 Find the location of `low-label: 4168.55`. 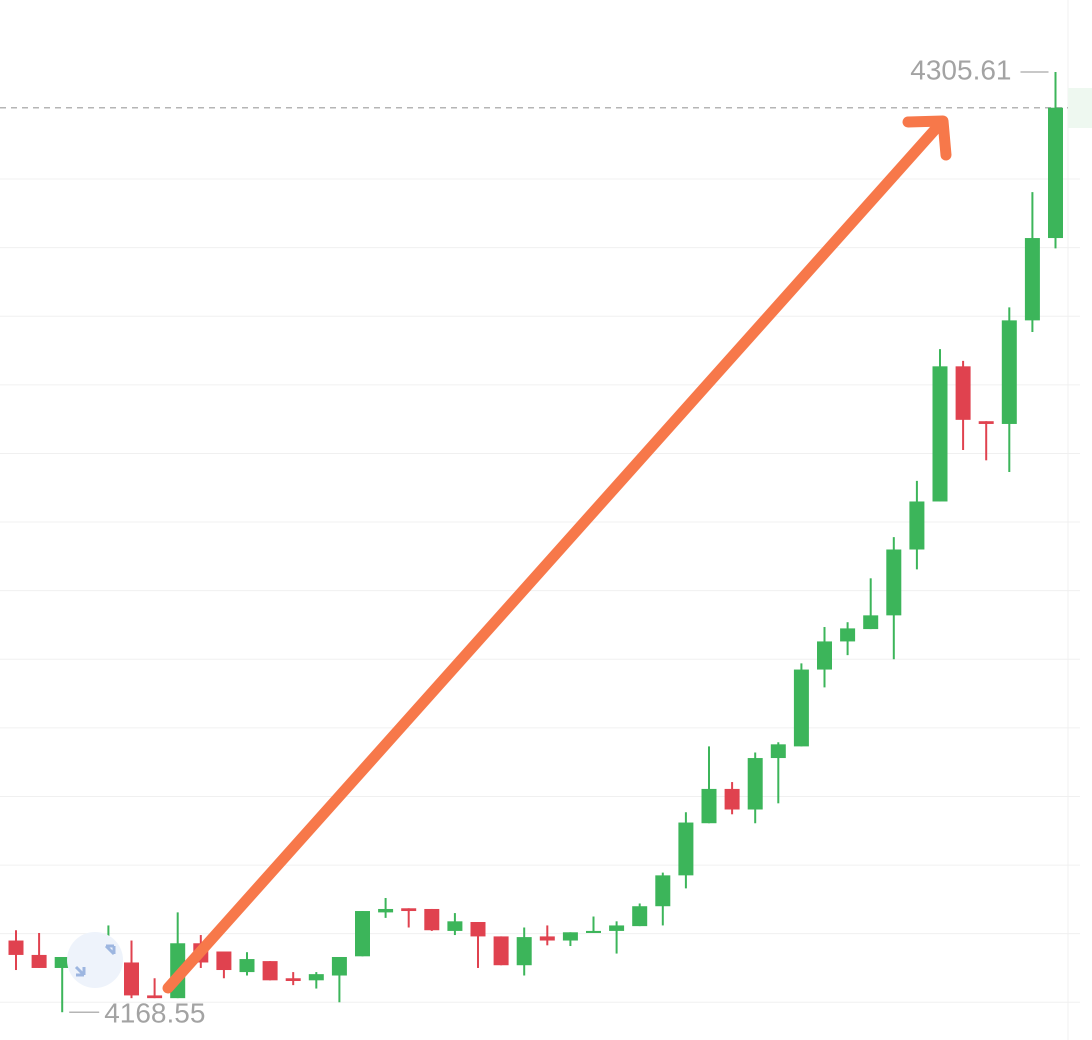

low-label: 4168.55 is located at coordinates (154, 1013).